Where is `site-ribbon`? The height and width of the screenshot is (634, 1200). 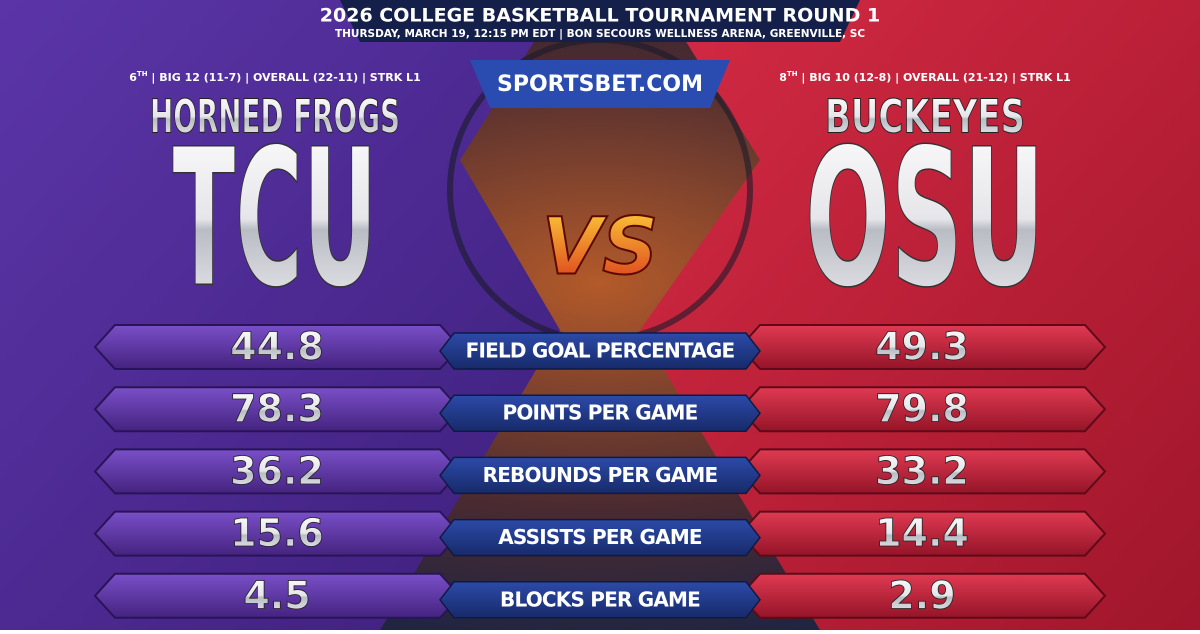
site-ribbon is located at coordinates (600, 84).